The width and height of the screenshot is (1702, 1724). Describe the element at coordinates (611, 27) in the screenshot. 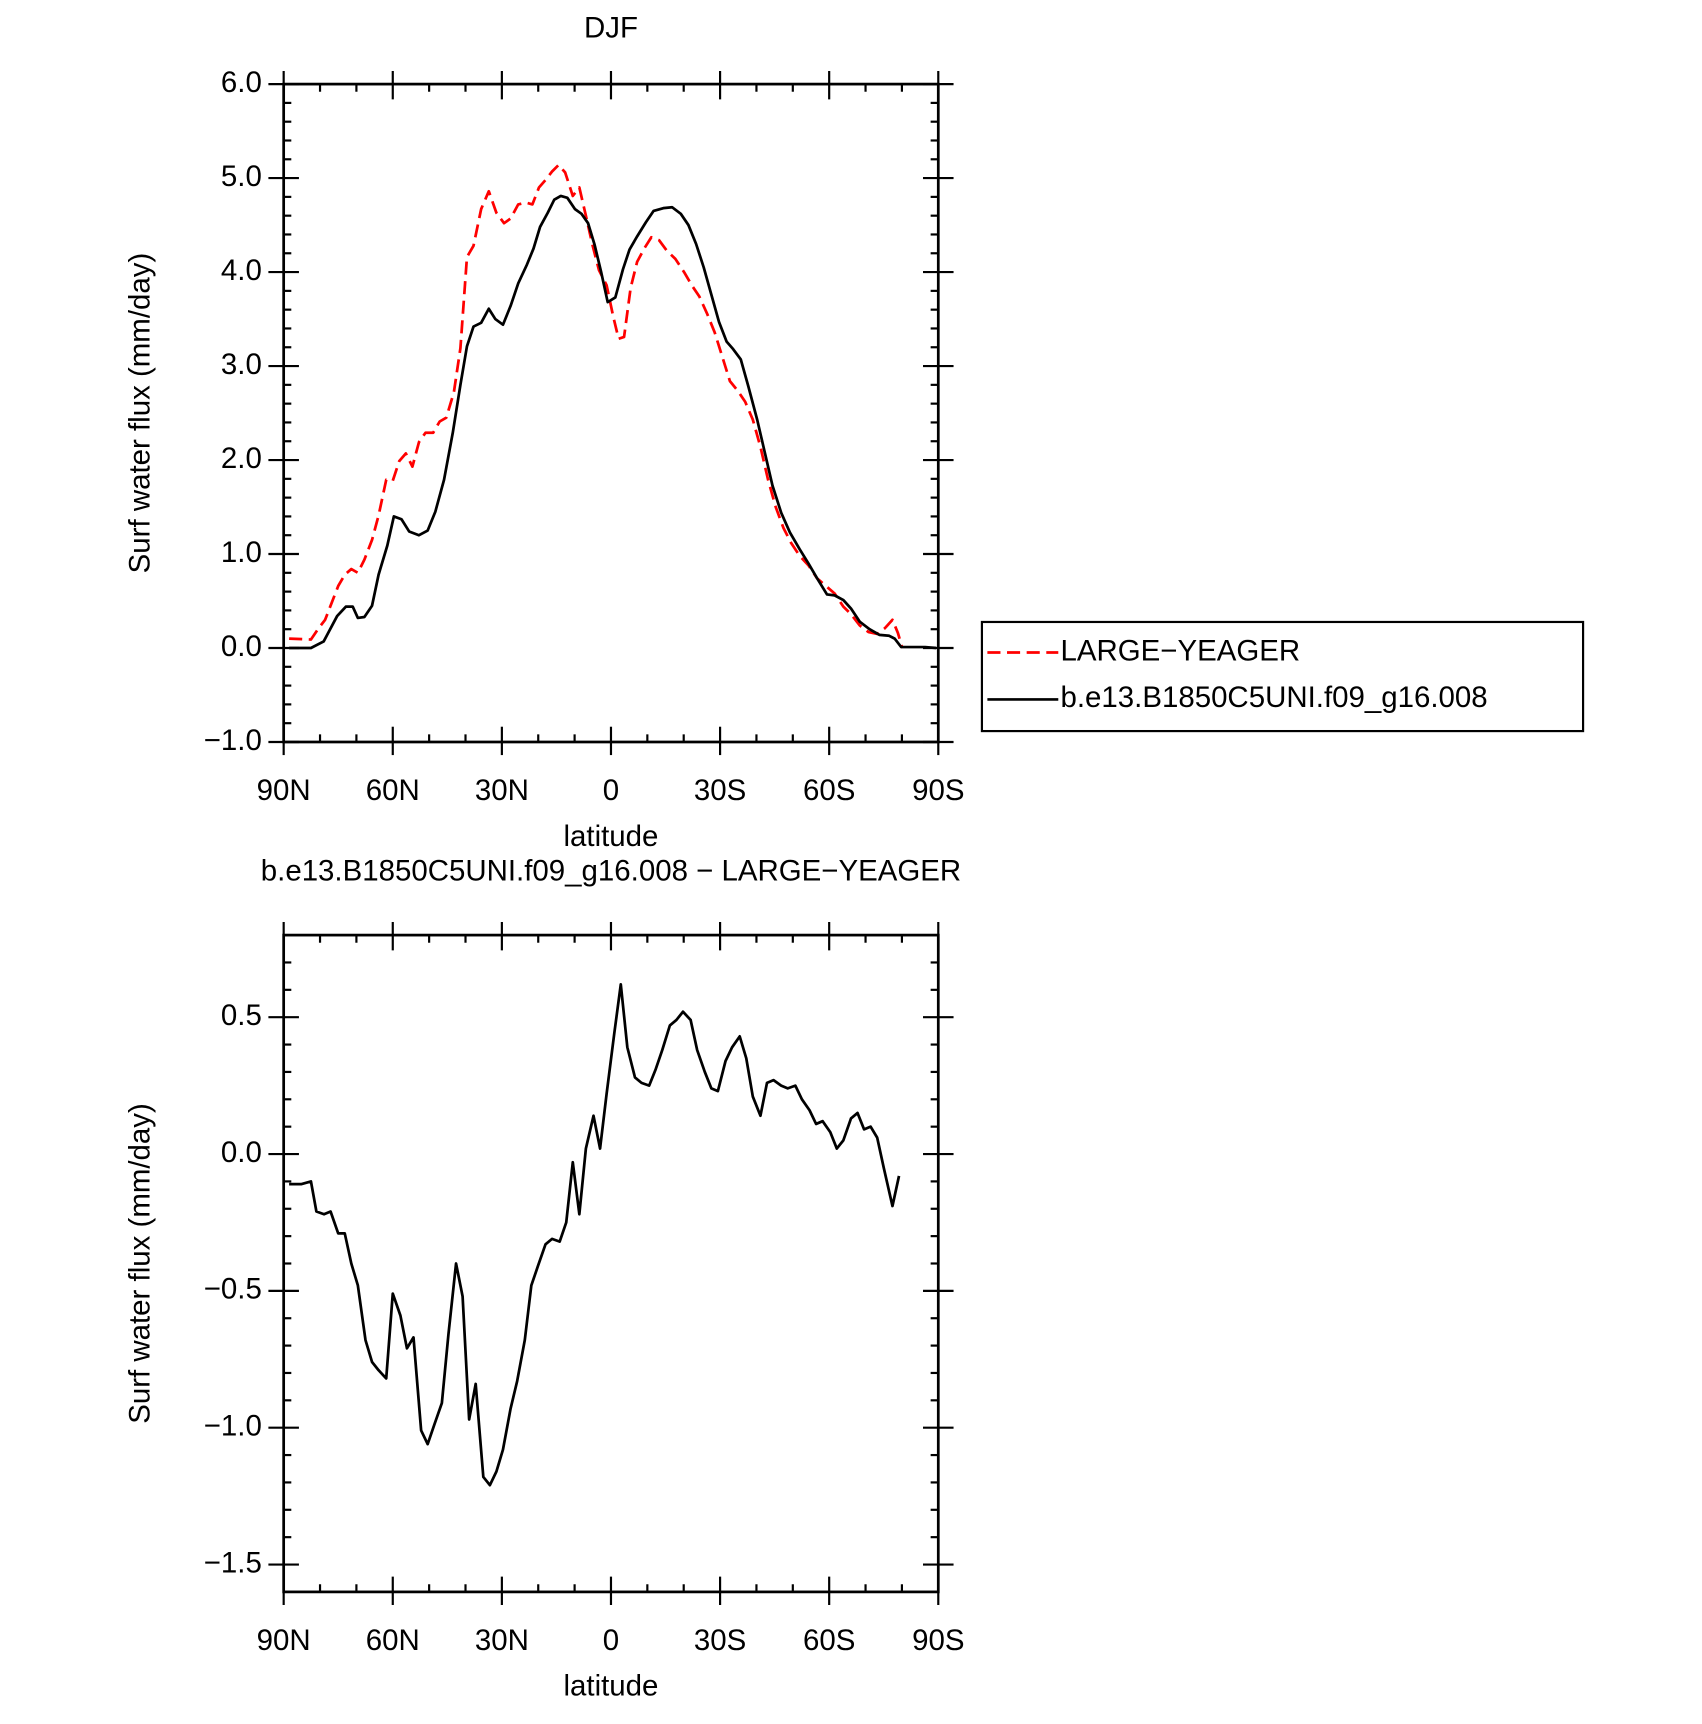

I see `chart-title: DJF` at that location.